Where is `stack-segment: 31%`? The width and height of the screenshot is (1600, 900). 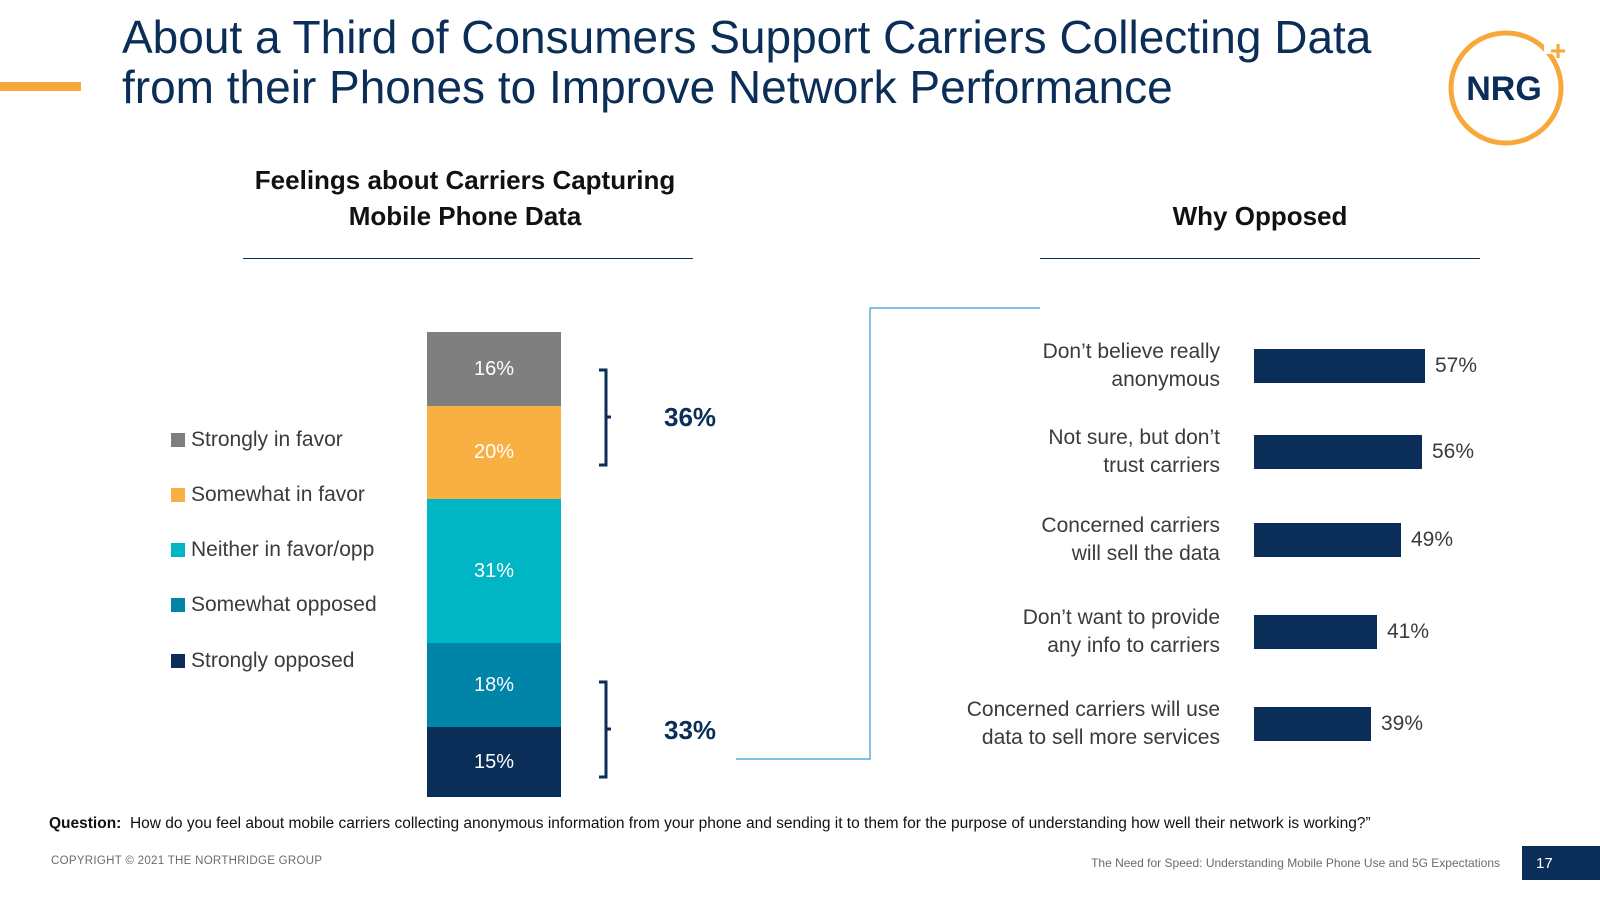 stack-segment: 31% is located at coordinates (494, 571).